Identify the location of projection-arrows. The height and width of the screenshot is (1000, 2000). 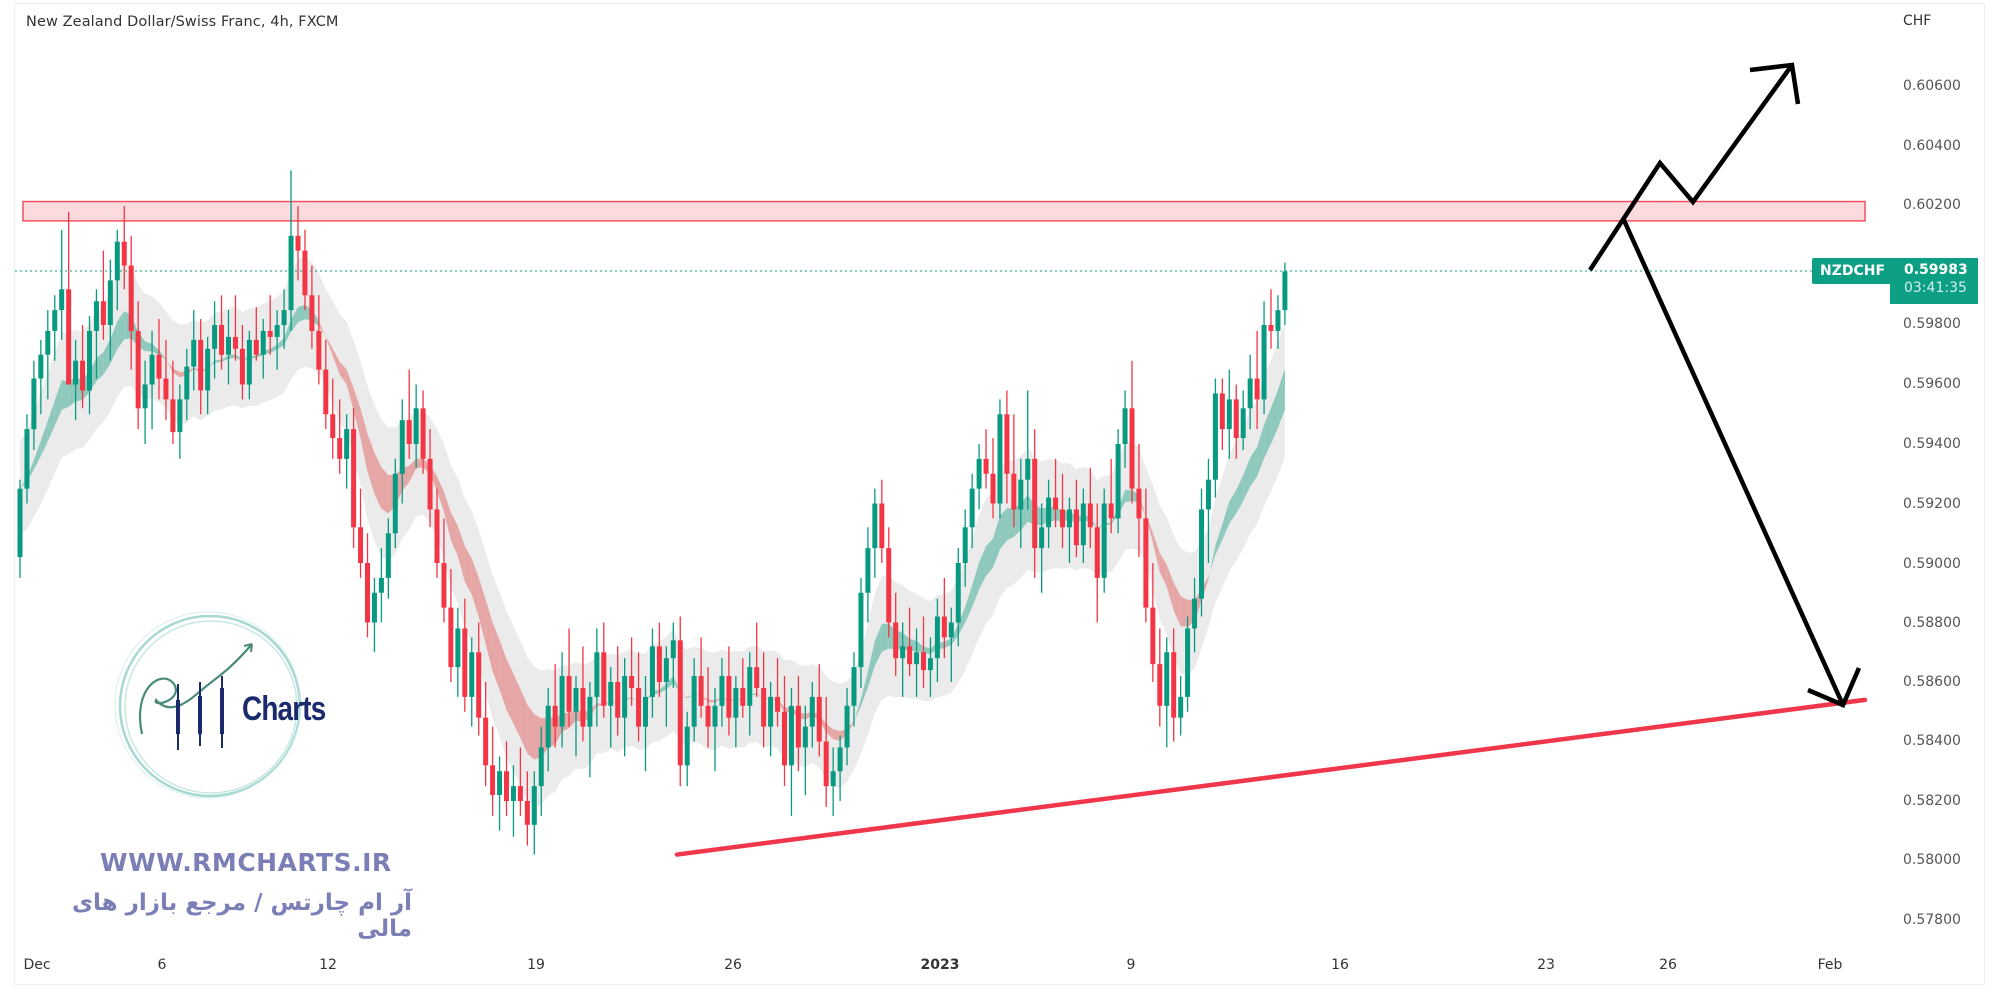
(1725, 385).